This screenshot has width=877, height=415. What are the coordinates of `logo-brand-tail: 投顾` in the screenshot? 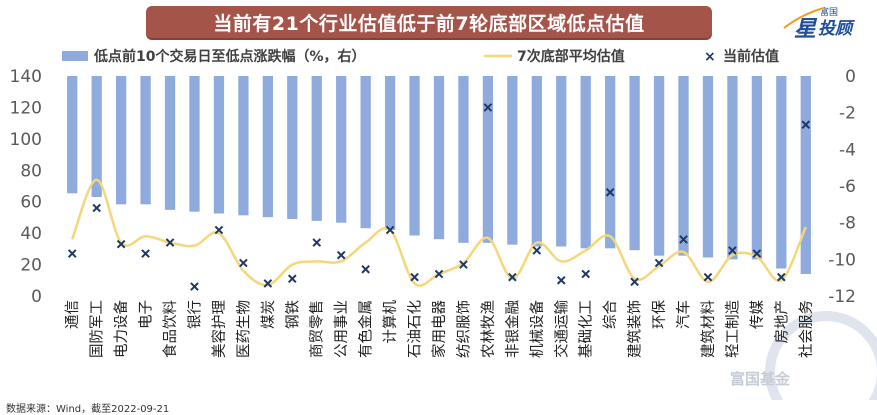 It's located at (836, 29).